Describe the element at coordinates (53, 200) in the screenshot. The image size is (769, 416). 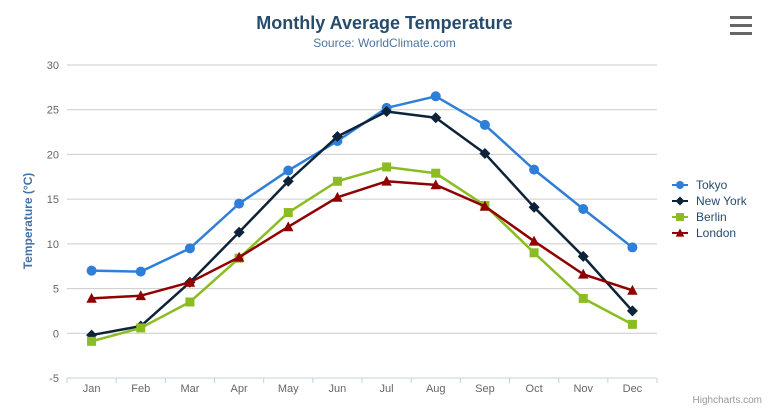
I see `y-axis-tick-label: 15` at that location.